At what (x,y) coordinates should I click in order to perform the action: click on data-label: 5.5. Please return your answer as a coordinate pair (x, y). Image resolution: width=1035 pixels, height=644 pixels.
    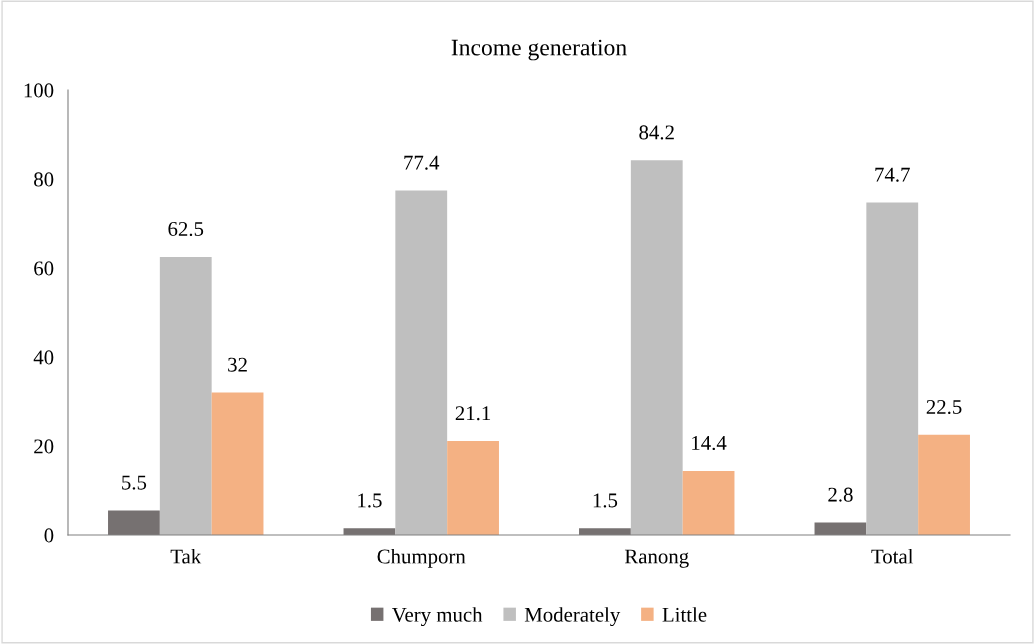
    Looking at the image, I should click on (134, 482).